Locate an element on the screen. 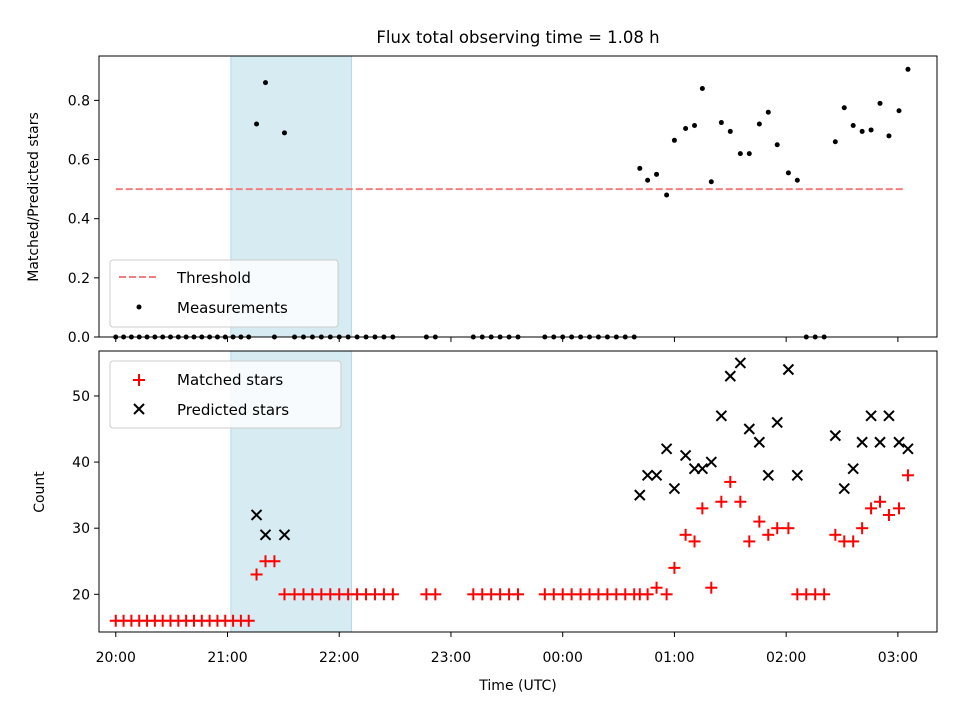 This screenshot has width=960, height=720. bottom-xlabel: Time (UTC) is located at coordinates (517, 686).